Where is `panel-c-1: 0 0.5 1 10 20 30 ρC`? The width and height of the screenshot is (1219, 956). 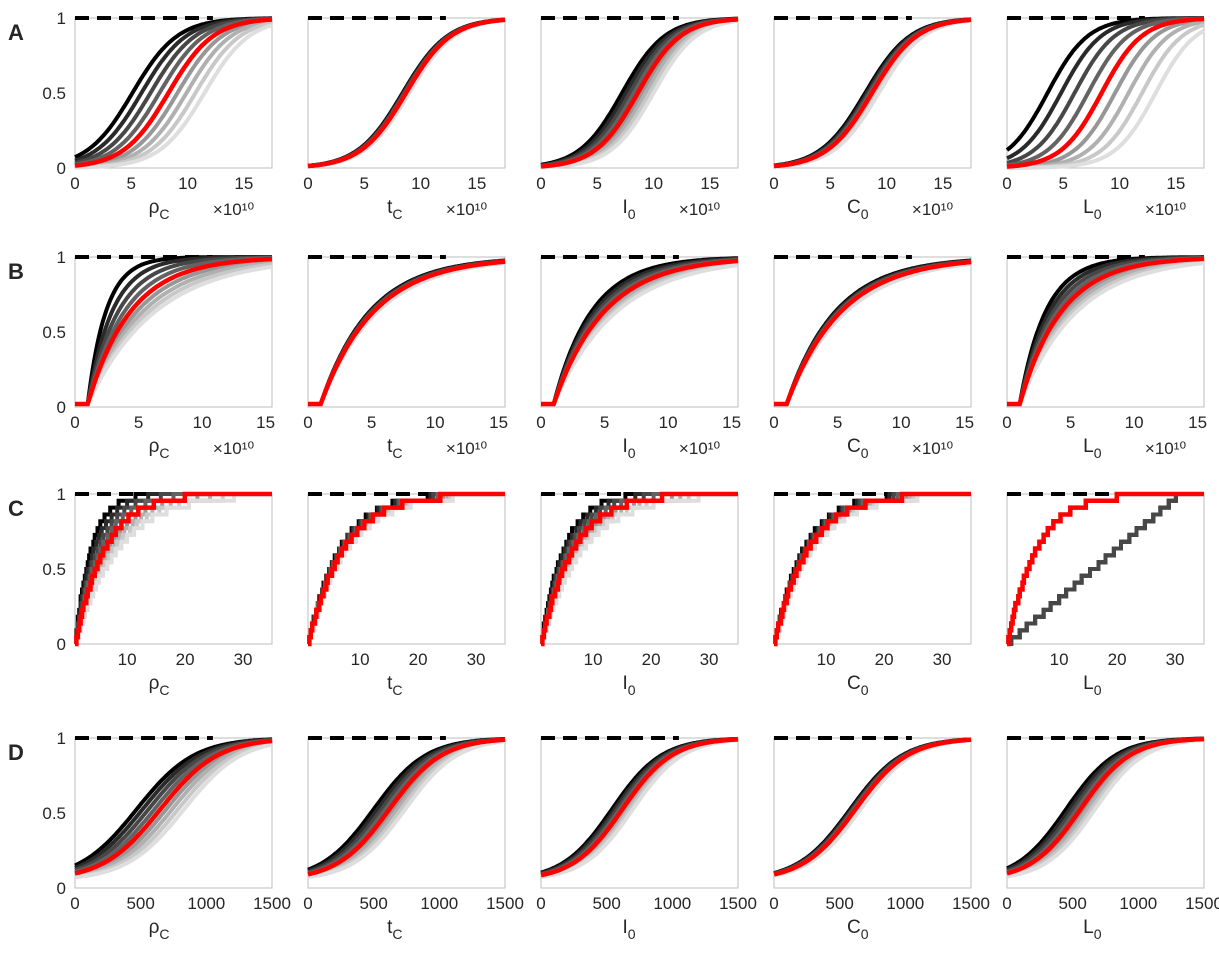 panel-c-1: 0 0.5 1 10 20 30 ρC is located at coordinates (157, 591).